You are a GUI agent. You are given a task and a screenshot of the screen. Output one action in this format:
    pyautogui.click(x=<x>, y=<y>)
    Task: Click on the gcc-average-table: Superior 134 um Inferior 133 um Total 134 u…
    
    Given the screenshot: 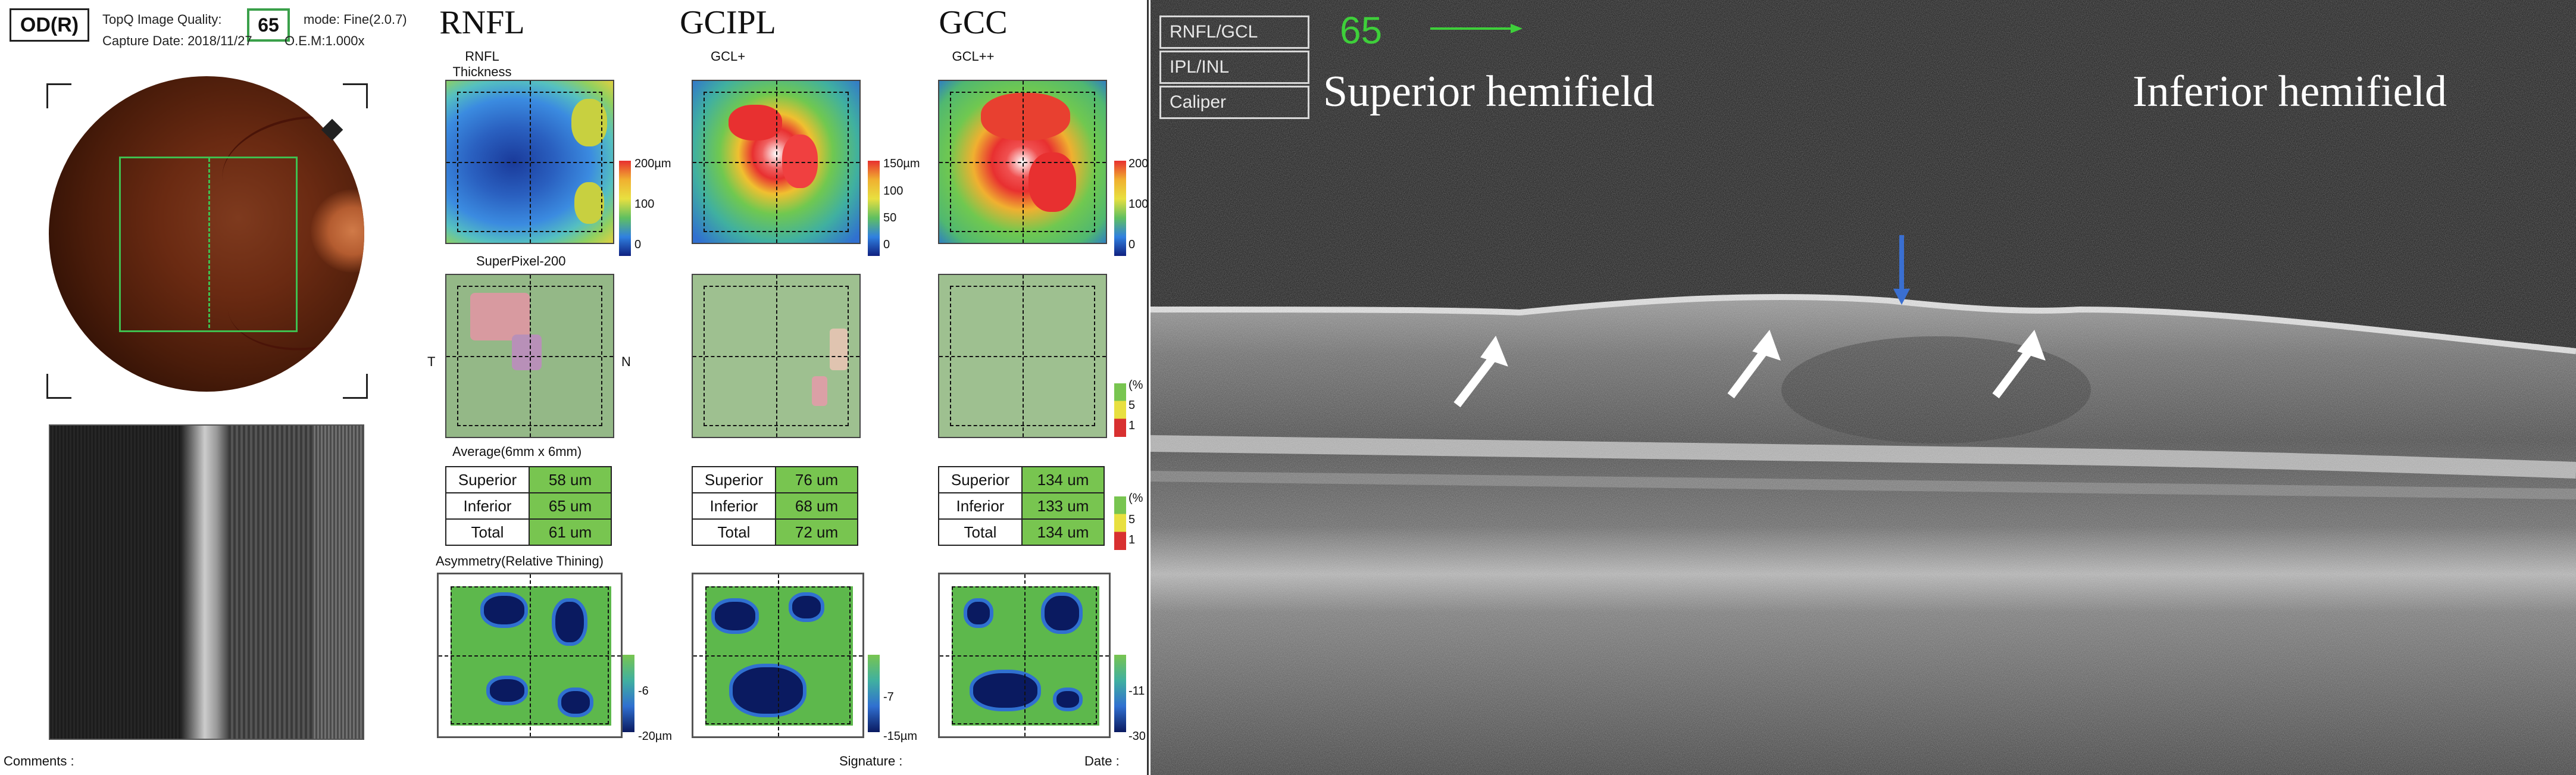 What is the action you would take?
    pyautogui.click(x=1021, y=506)
    